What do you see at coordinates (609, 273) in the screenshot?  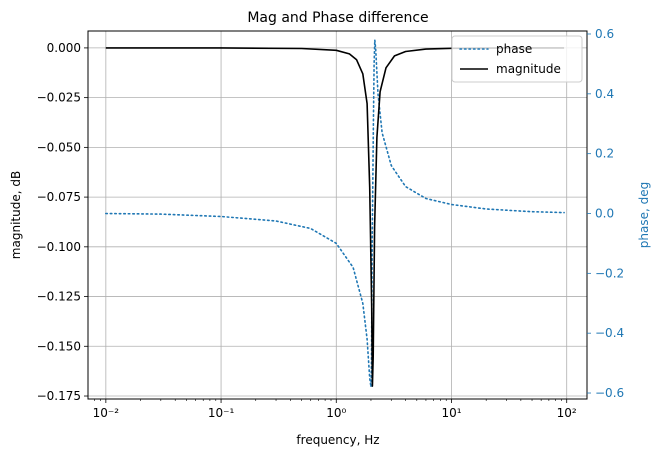 I see `y2-tick-label: −0.2` at bounding box center [609, 273].